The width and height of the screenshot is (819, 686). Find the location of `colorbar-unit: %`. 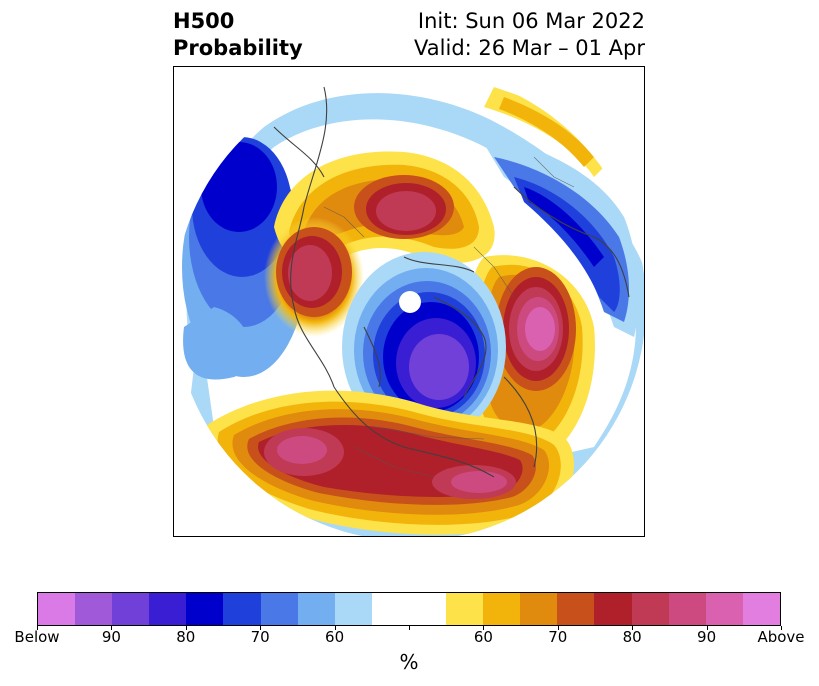

colorbar-unit: % is located at coordinates (409, 662).